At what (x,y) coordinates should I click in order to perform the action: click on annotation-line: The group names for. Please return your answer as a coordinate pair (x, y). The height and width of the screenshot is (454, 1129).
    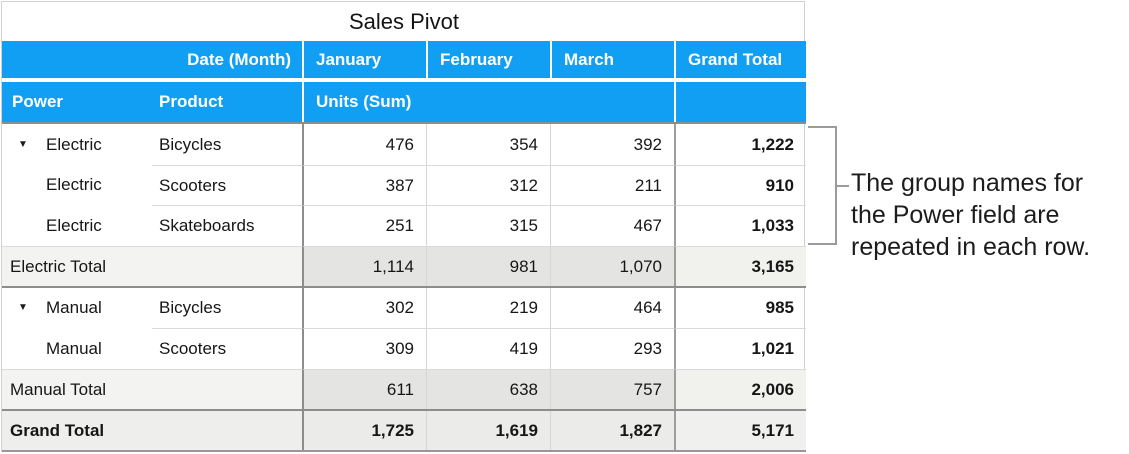
    Looking at the image, I should click on (967, 183).